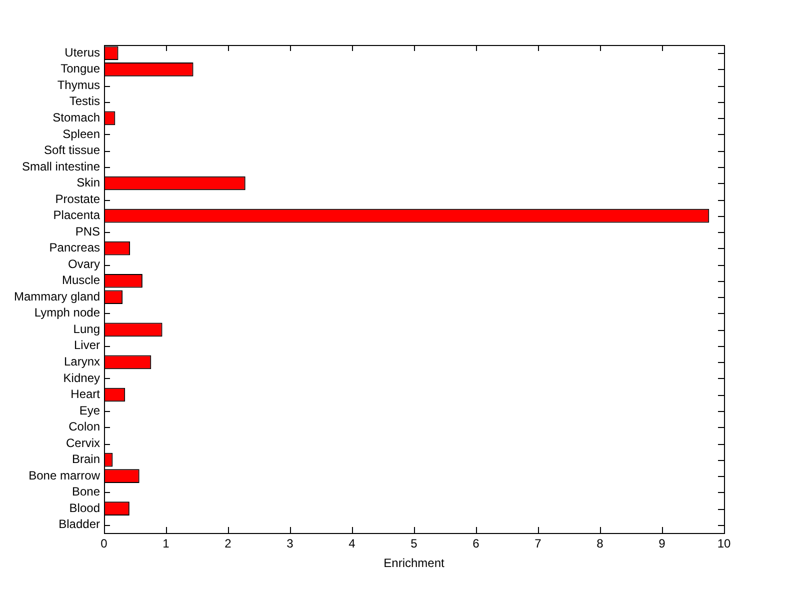  Describe the element at coordinates (600, 543) in the screenshot. I see `x-tick-label: 8` at that location.